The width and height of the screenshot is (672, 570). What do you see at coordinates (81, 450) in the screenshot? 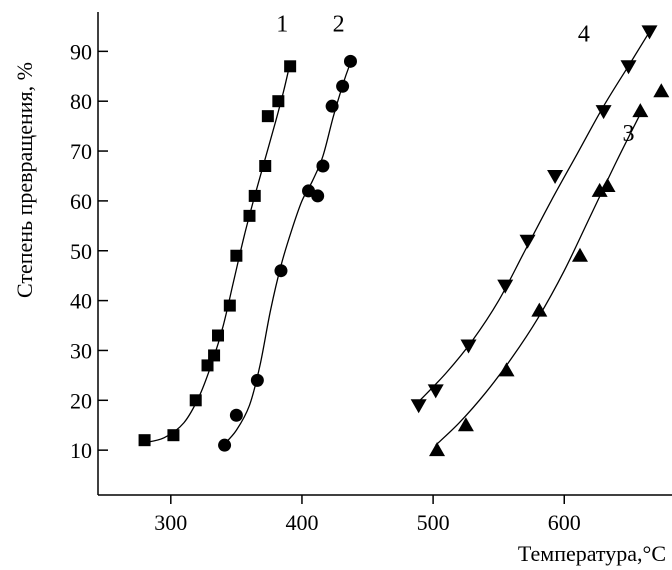
I see `y-tick-label: 10` at bounding box center [81, 450].